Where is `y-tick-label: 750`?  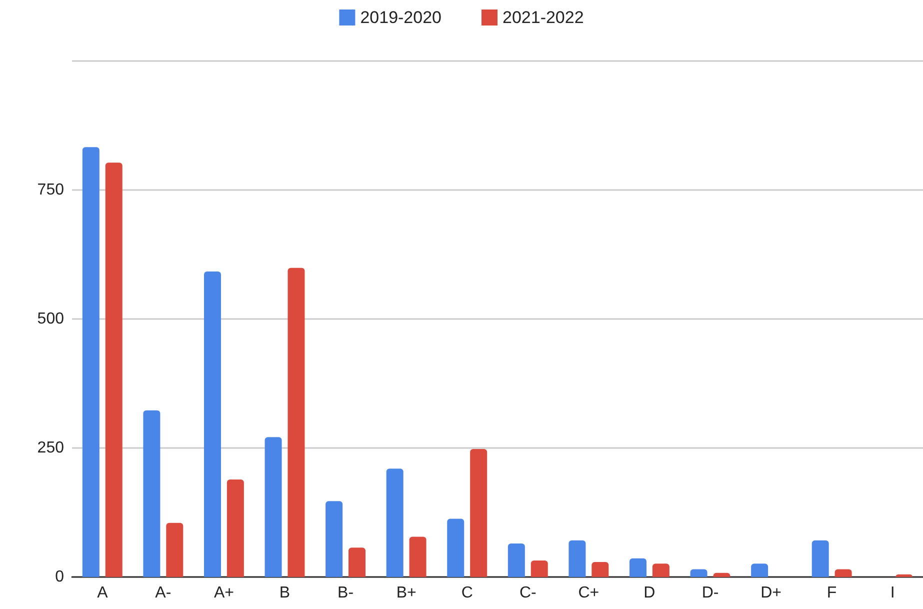
y-tick-label: 750 is located at coordinates (50, 190).